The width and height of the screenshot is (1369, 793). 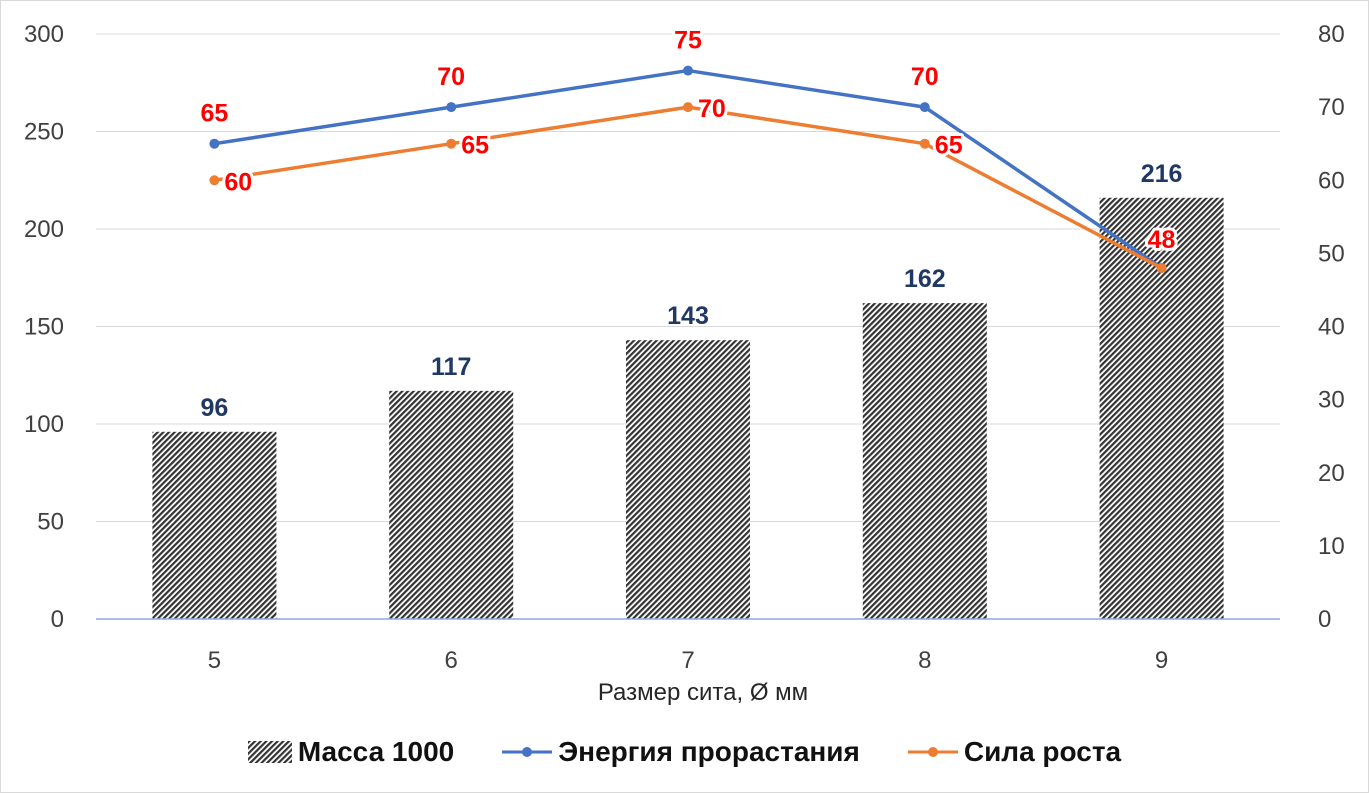 I want to click on x-axis-ticks: 5 6 7 8 9, so click(x=688, y=660).